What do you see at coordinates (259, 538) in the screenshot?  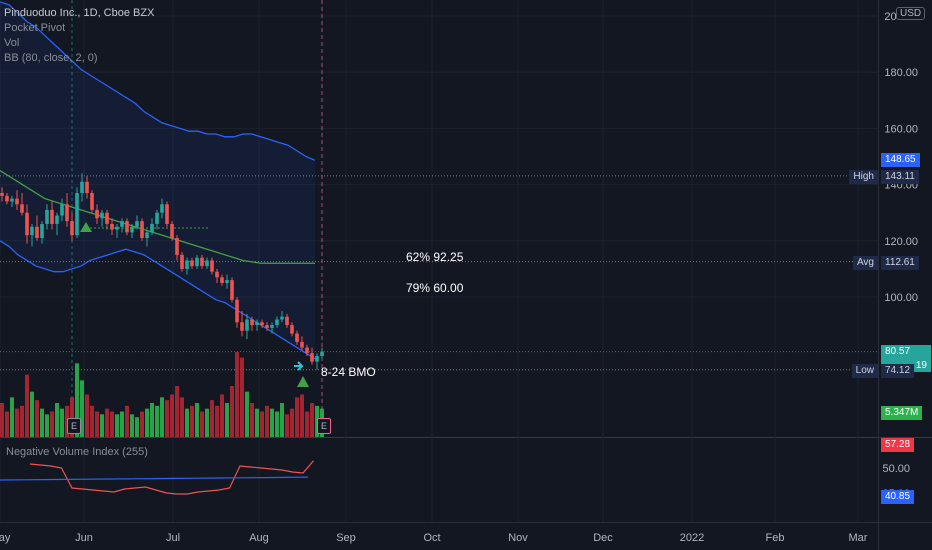 I see `x-tick-label: Aug` at bounding box center [259, 538].